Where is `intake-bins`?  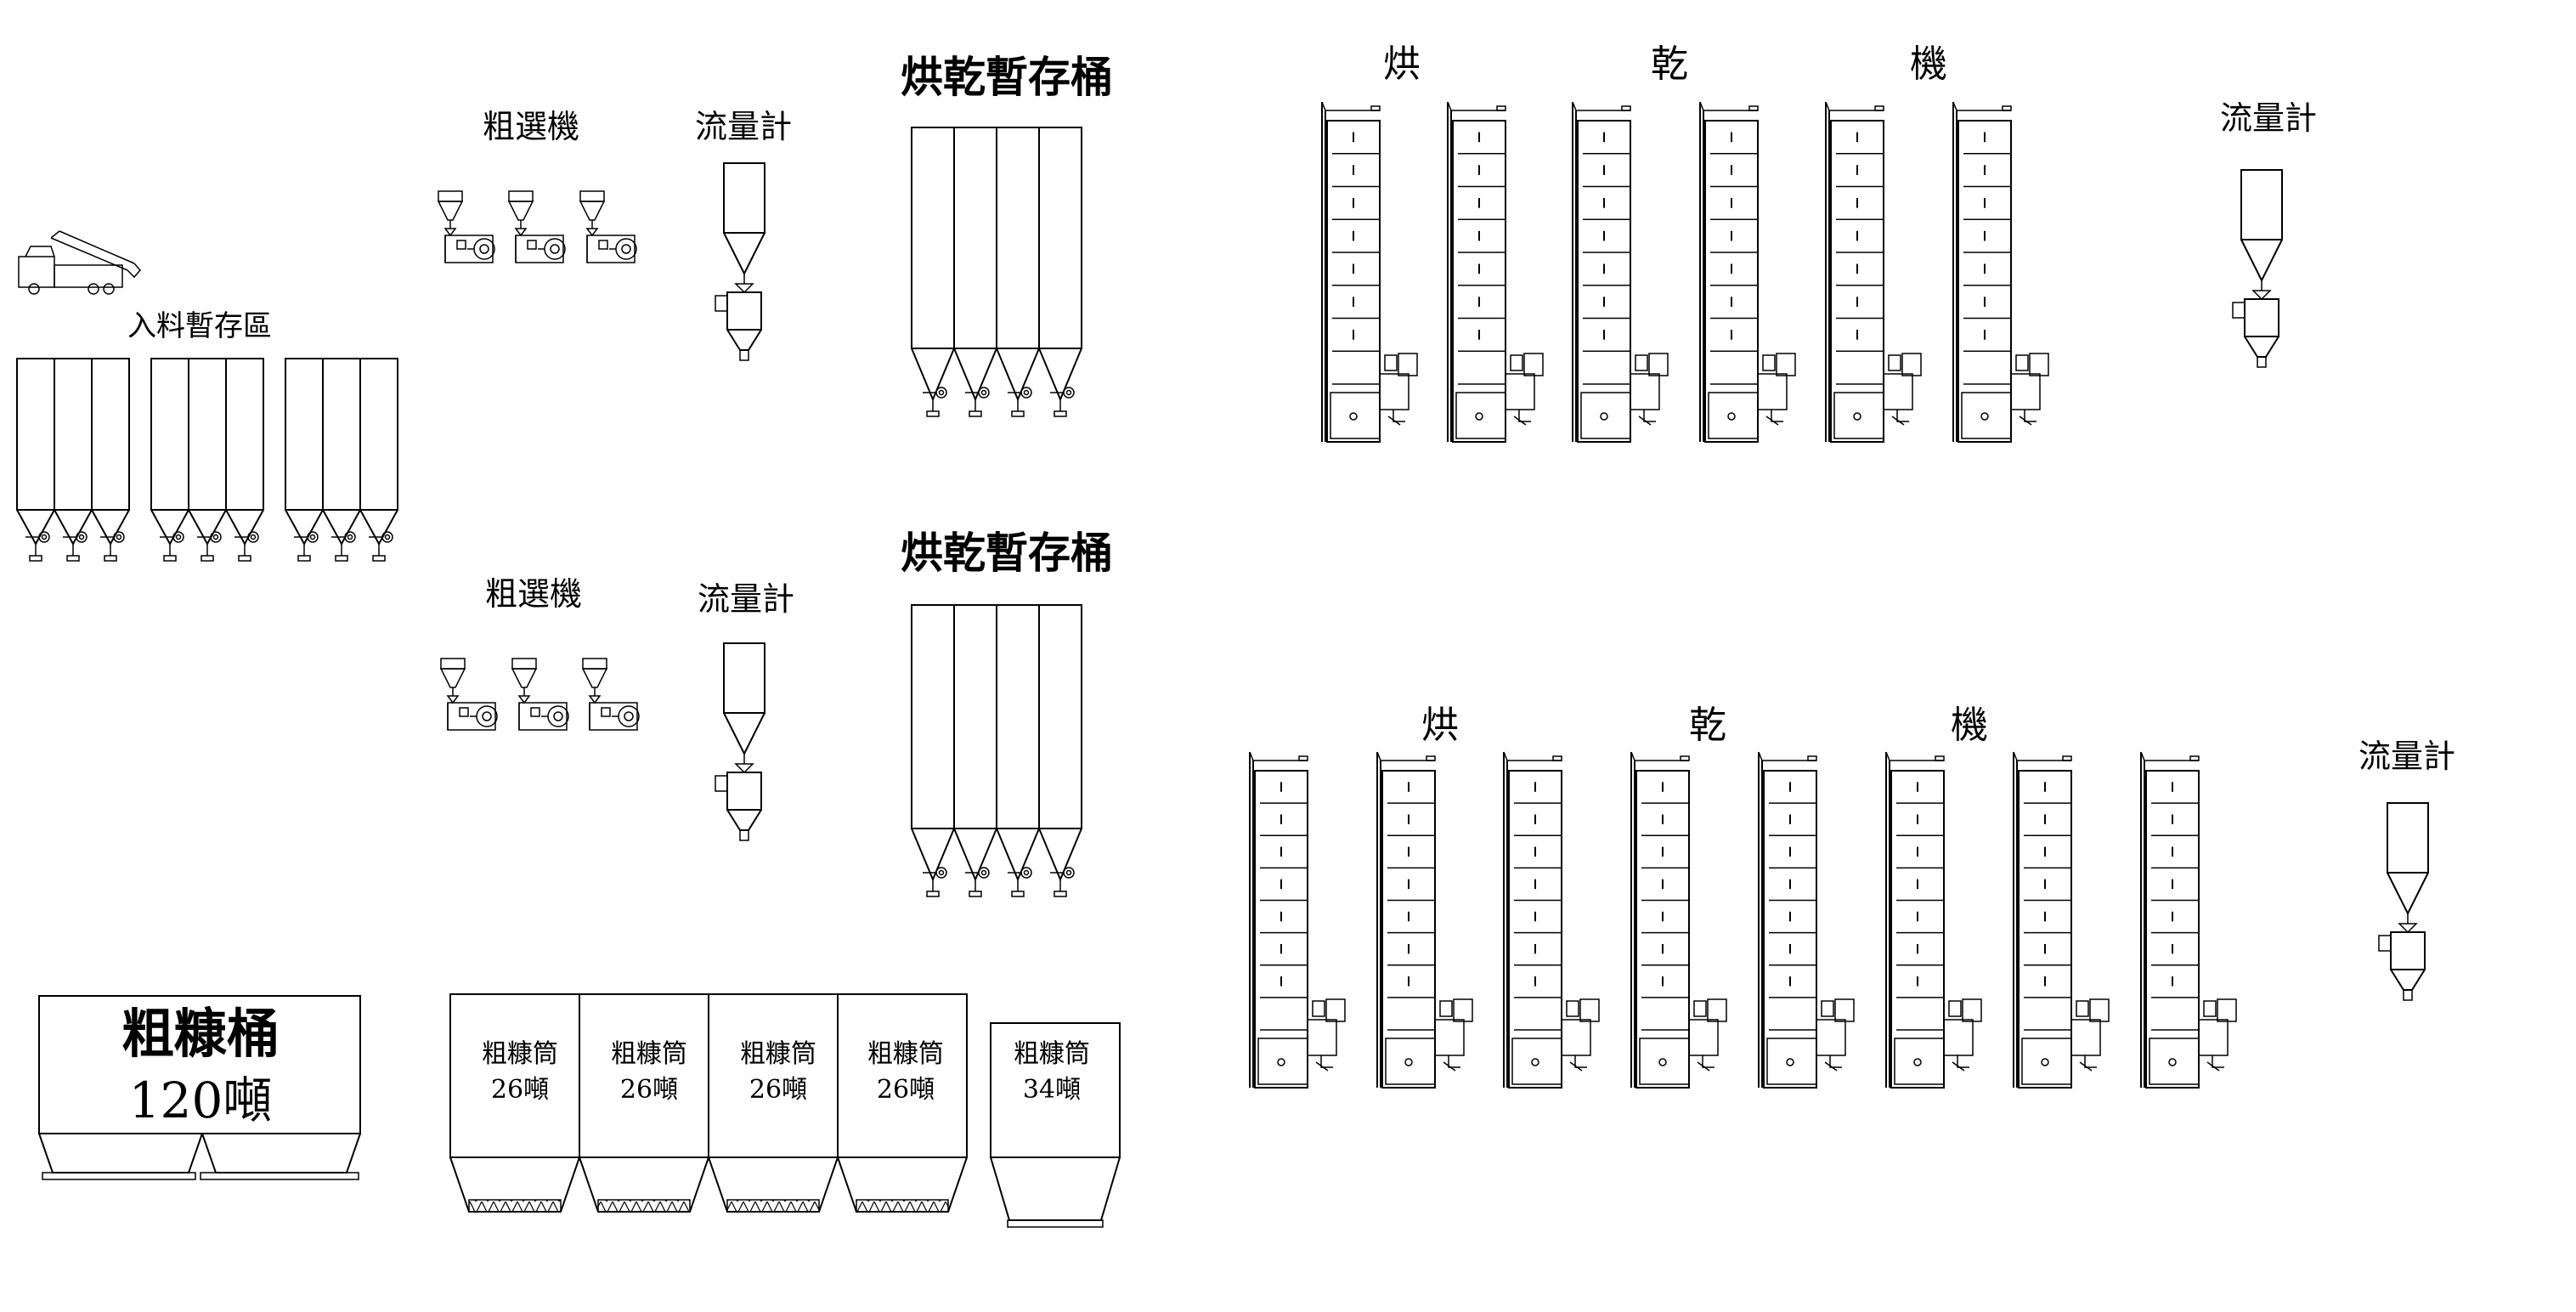 intake-bins is located at coordinates (207, 460).